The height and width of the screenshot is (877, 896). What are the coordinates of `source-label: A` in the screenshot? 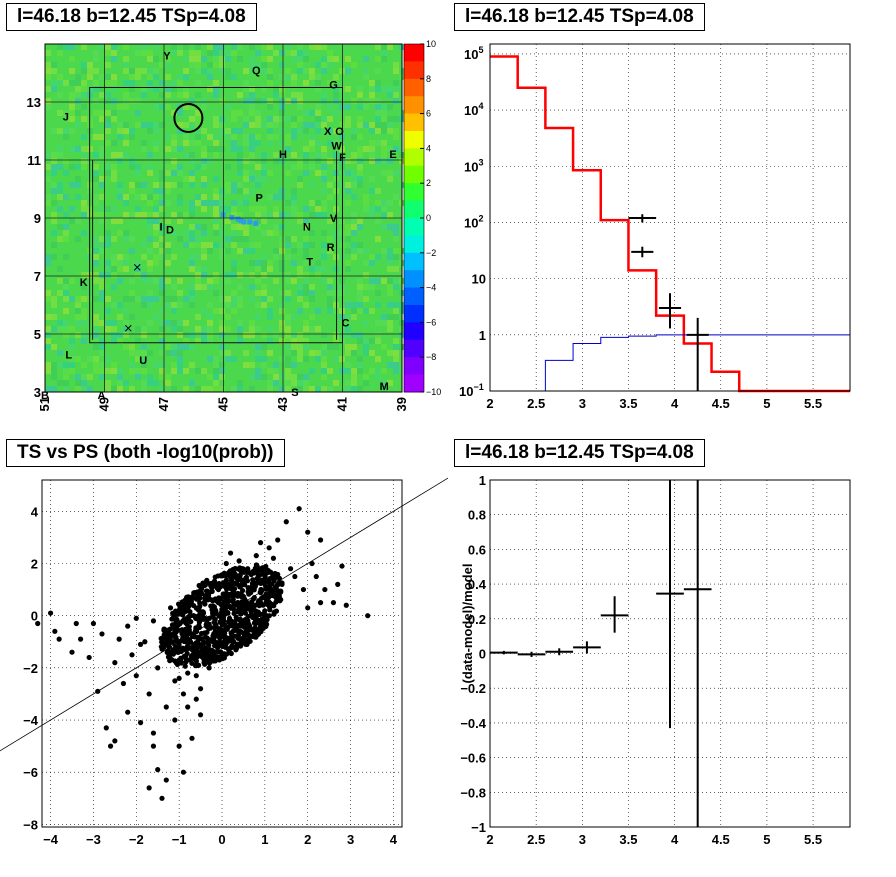 It's located at (102, 396).